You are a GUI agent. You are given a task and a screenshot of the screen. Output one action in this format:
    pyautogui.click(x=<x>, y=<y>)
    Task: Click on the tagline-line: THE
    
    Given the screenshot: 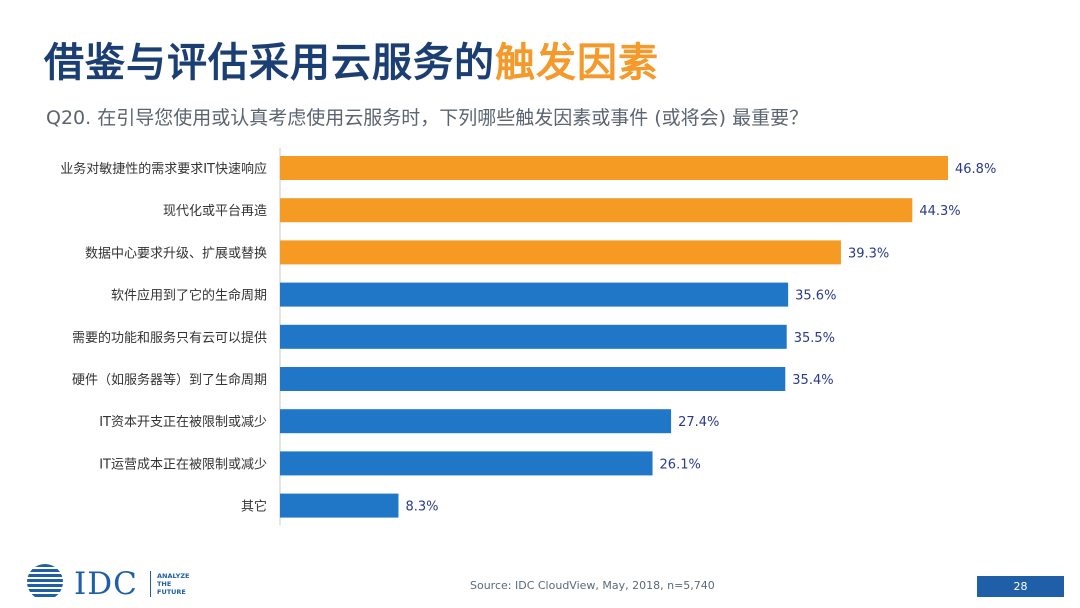 What is the action you would take?
    pyautogui.click(x=164, y=584)
    